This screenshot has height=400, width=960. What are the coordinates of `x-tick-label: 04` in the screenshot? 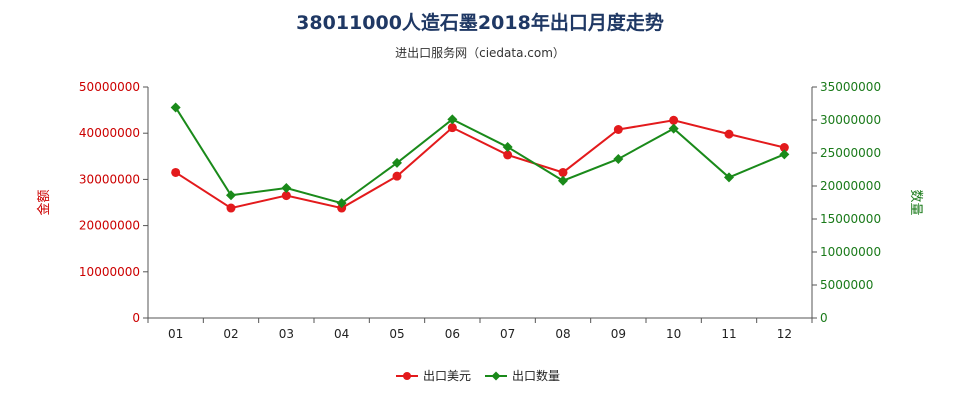 It's located at (341, 334).